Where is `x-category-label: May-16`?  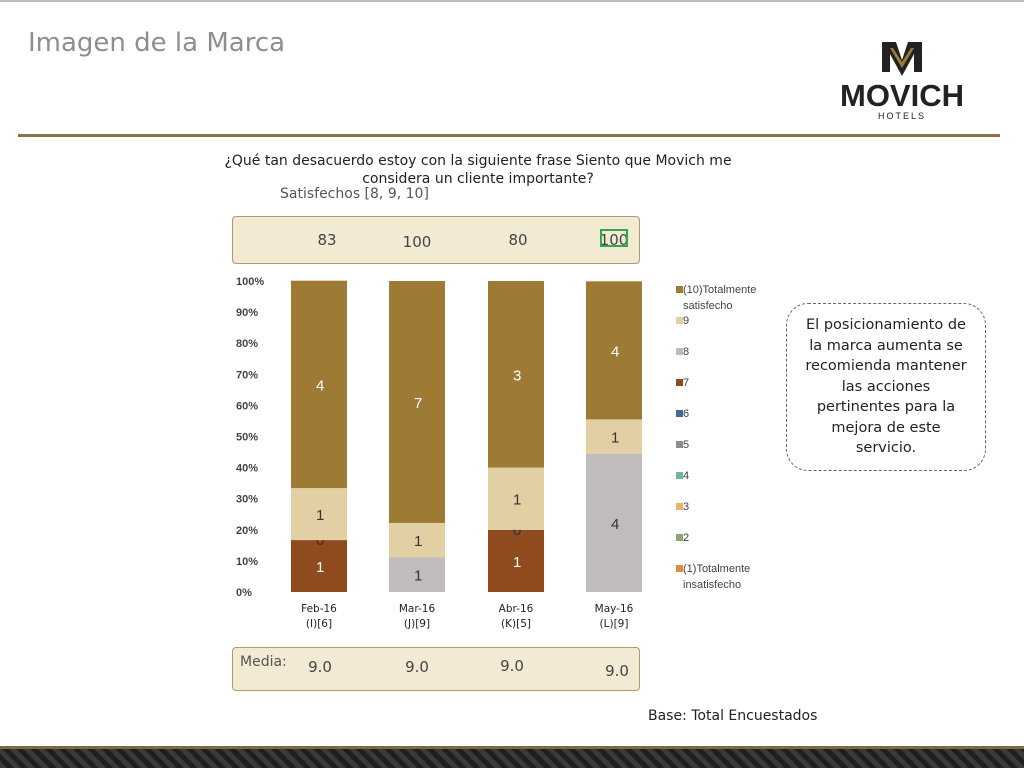
x-category-label: May-16 is located at coordinates (614, 609).